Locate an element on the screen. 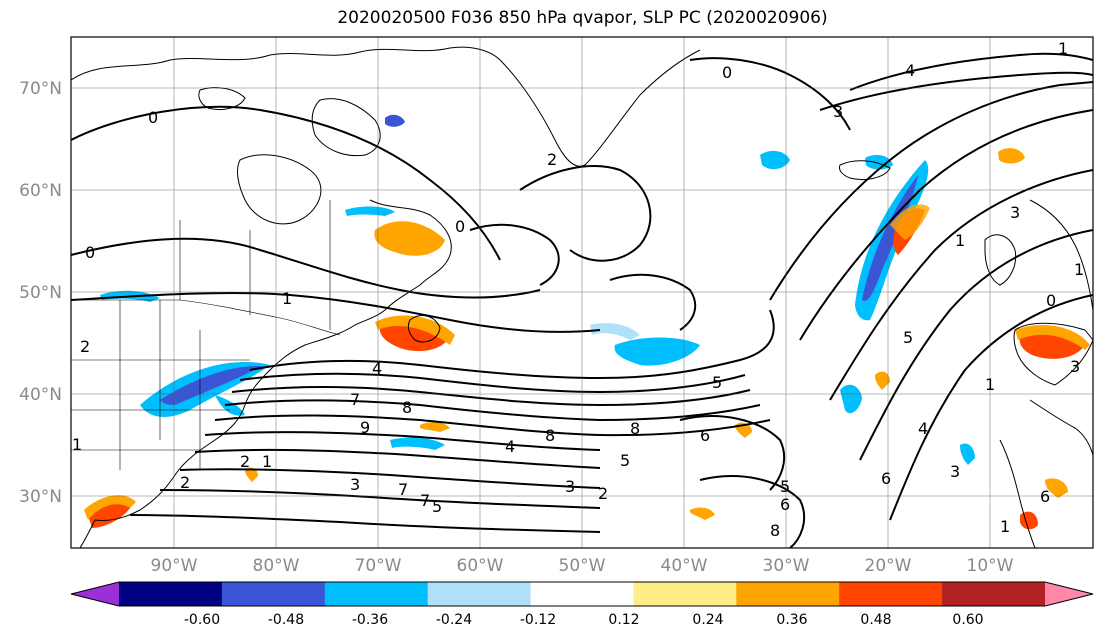 The height and width of the screenshot is (641, 1105). lon-label-20w: 20°W is located at coordinates (888, 566).